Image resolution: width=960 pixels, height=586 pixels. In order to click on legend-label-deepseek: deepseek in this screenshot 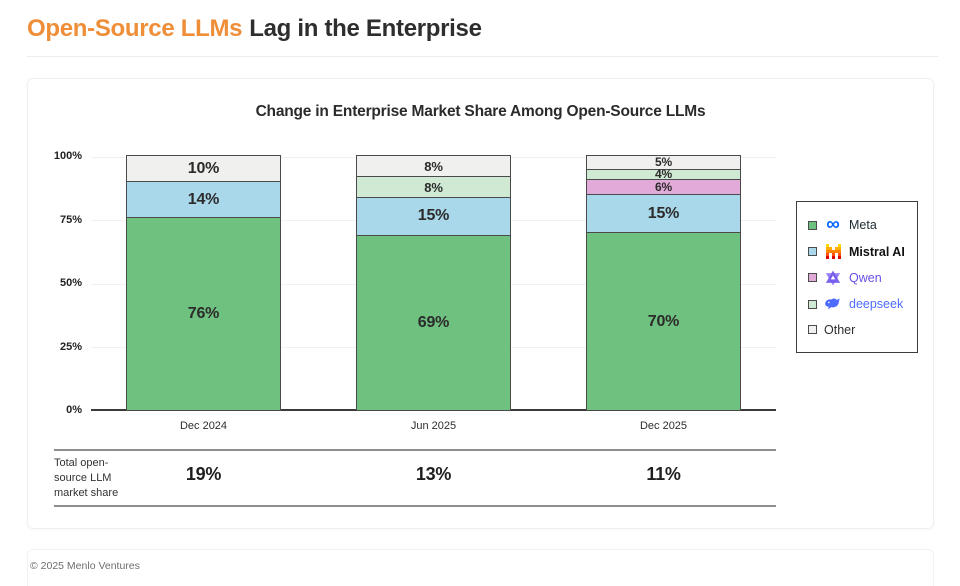, I will do `click(876, 304)`.